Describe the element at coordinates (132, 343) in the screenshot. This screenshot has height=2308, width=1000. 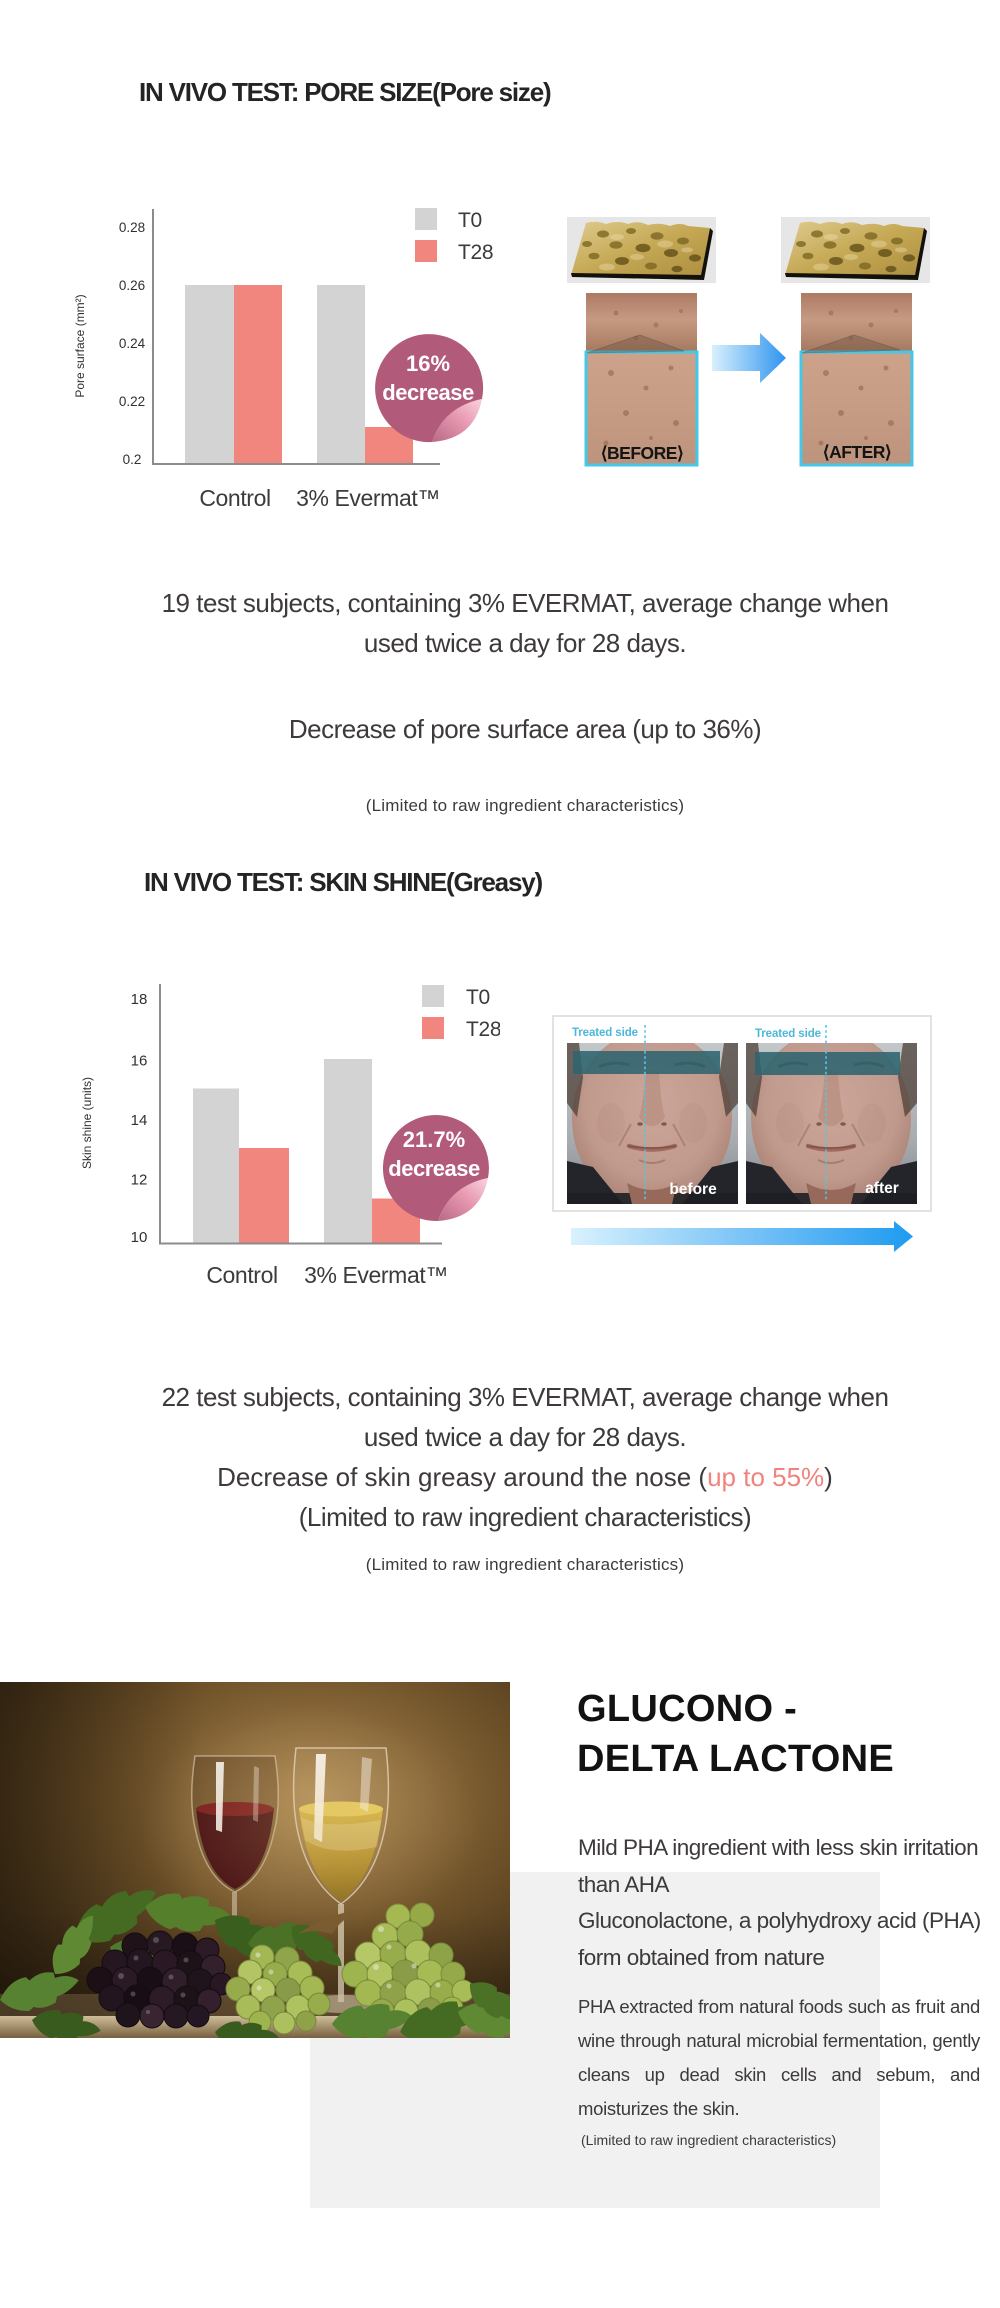
I see `svg-text: 0.24` at that location.